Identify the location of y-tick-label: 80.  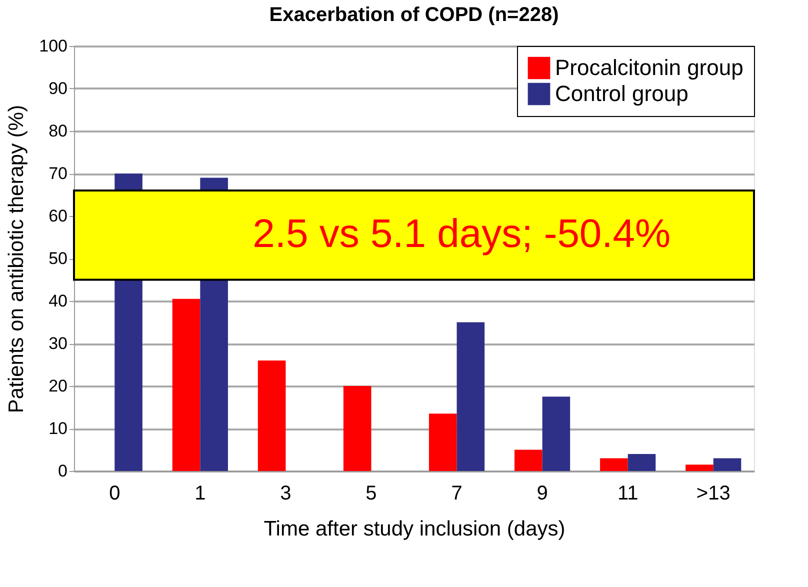
(58, 131).